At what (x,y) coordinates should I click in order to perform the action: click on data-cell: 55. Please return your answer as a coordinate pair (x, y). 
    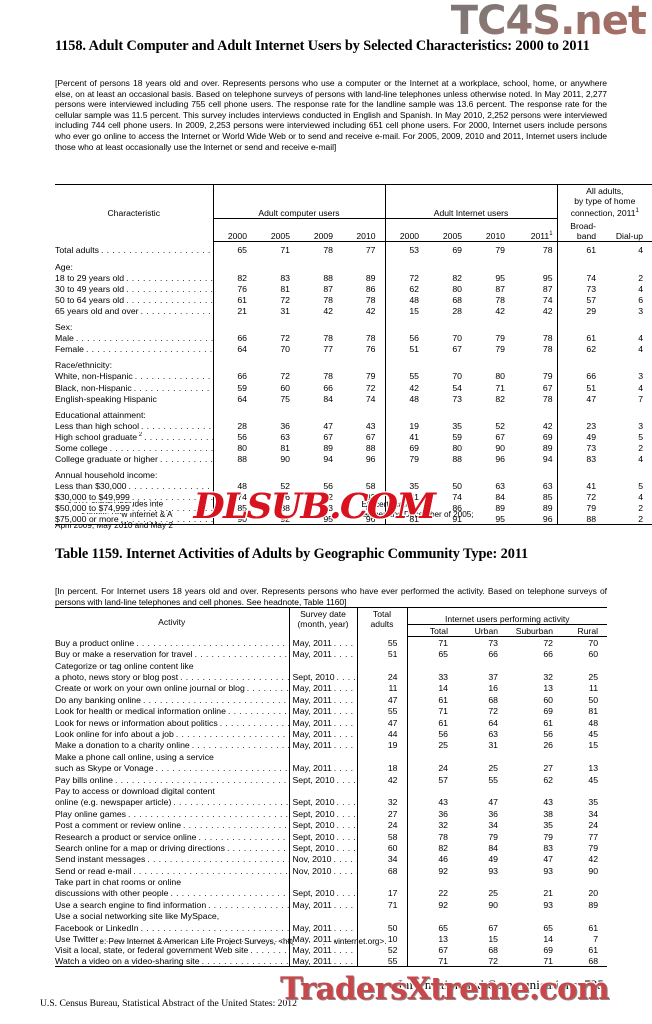
    Looking at the image, I should click on (381, 710).